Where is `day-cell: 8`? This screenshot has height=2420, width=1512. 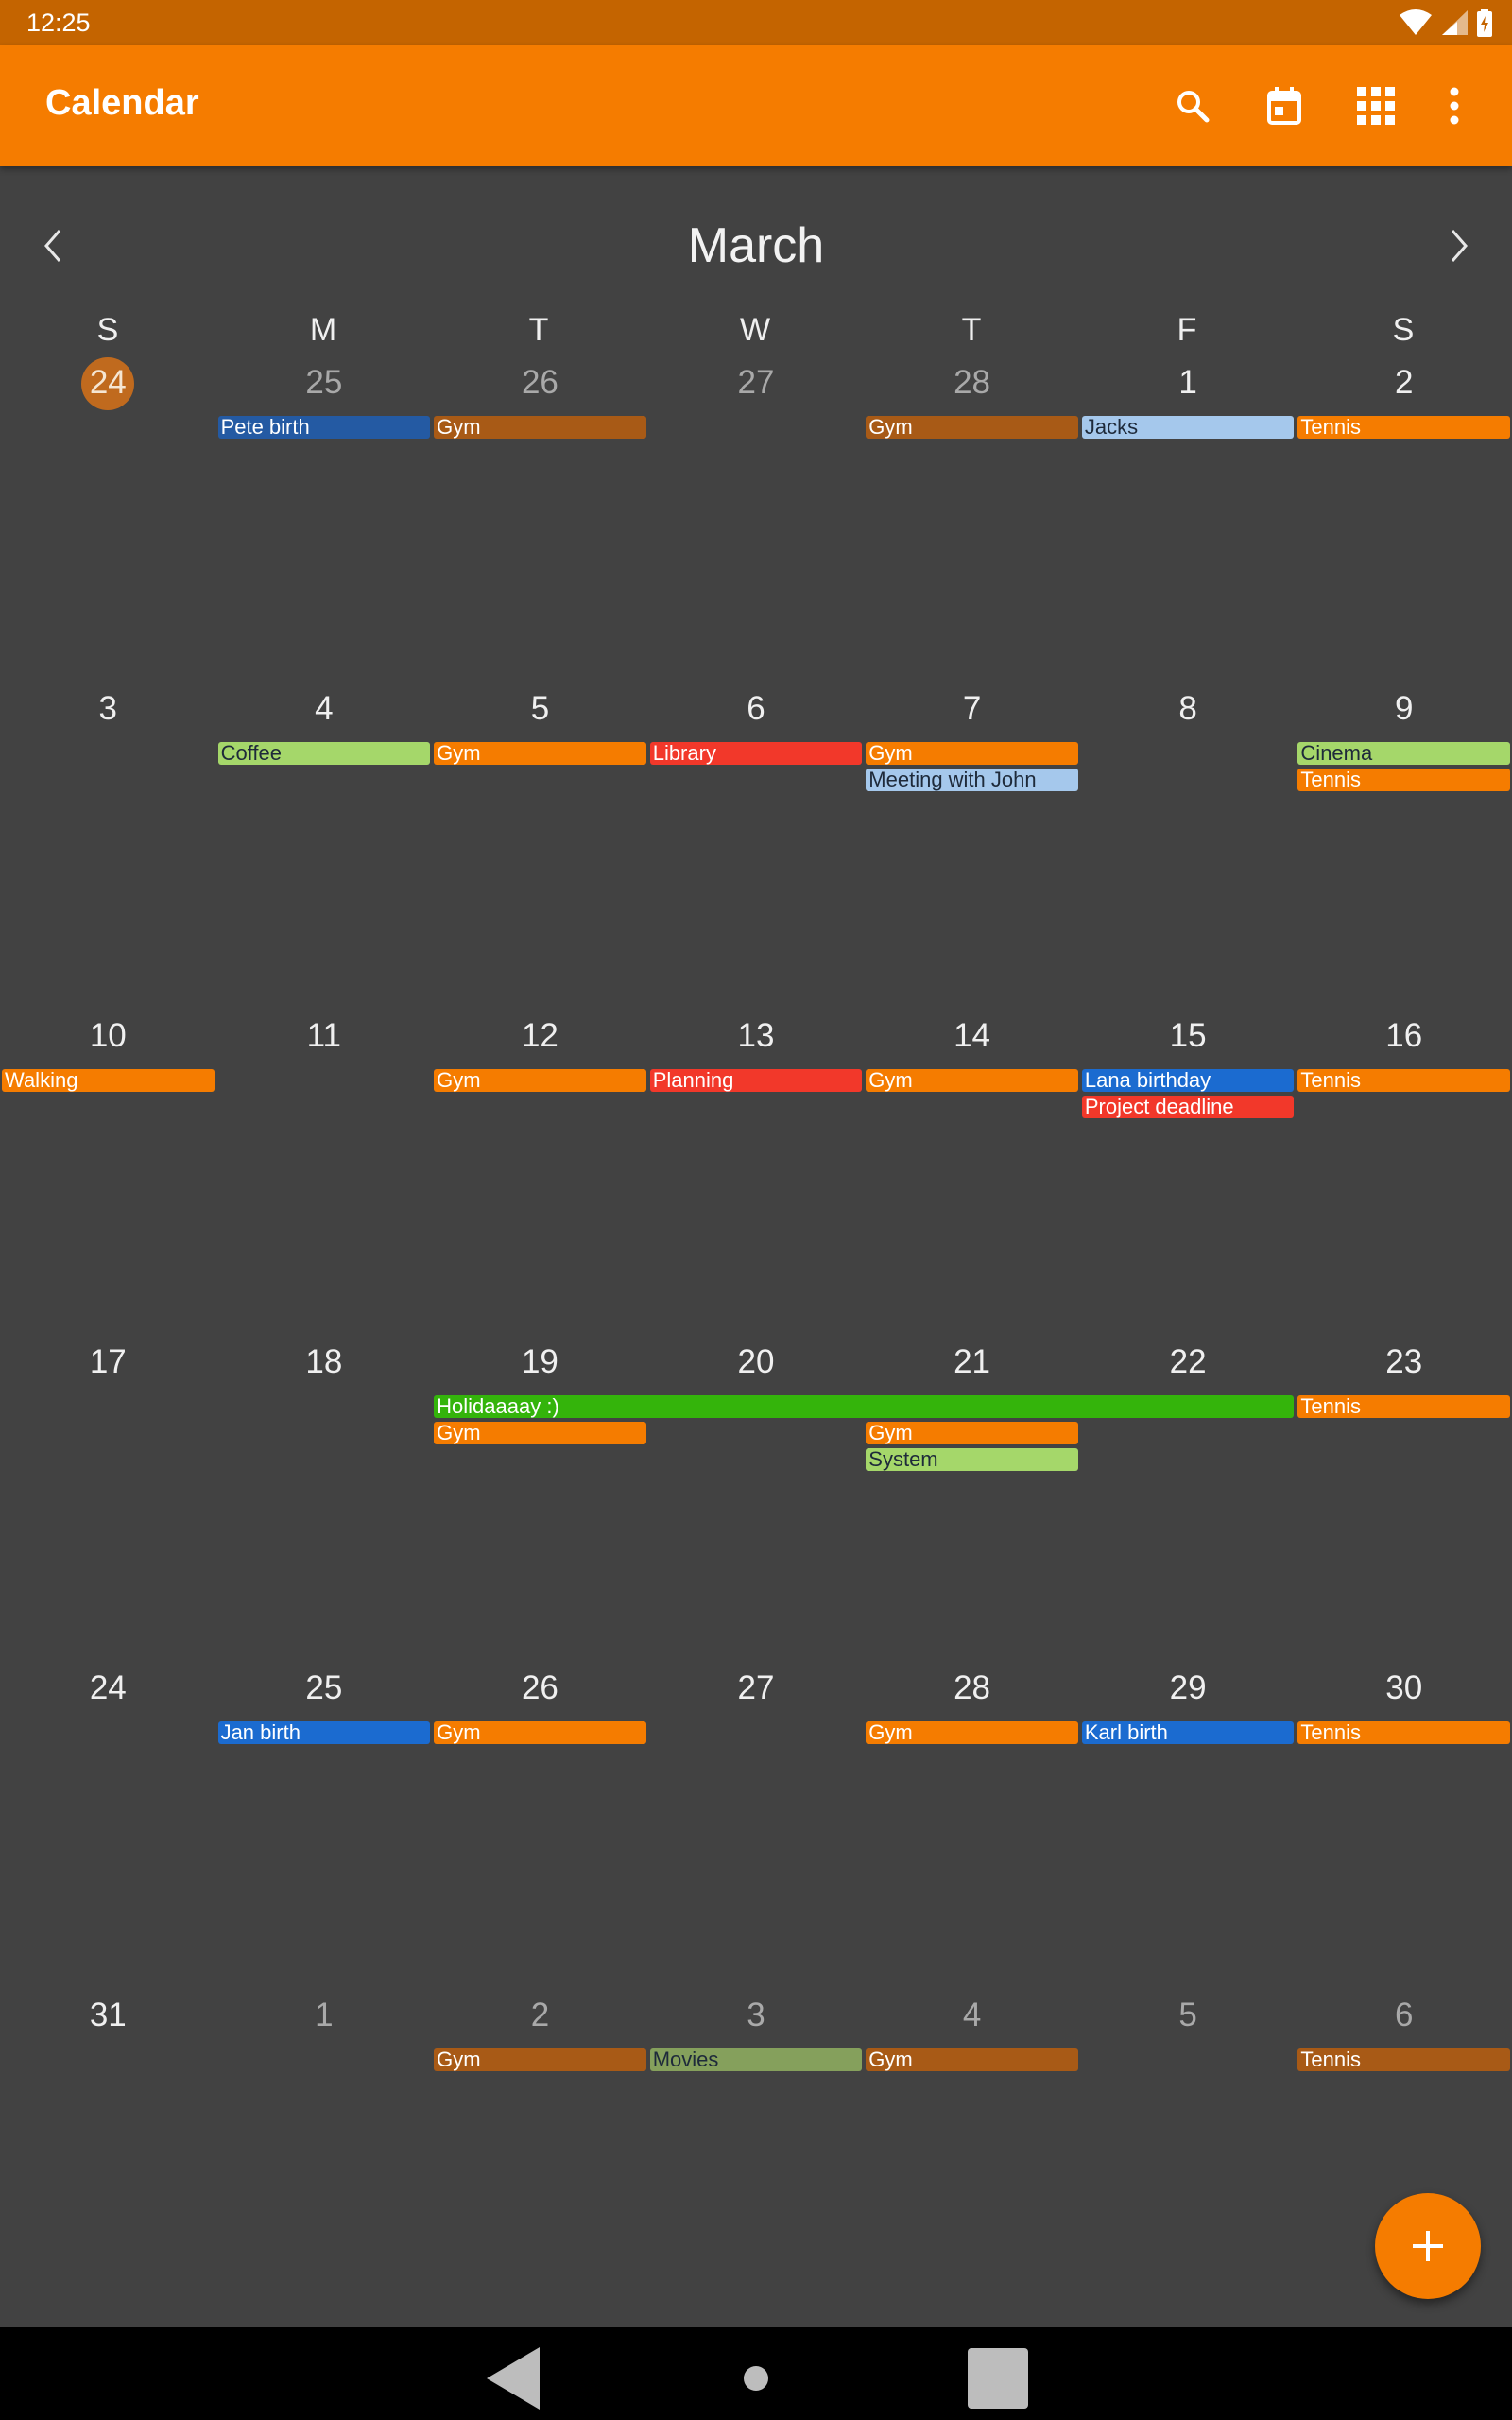 day-cell: 8 is located at coordinates (1188, 848).